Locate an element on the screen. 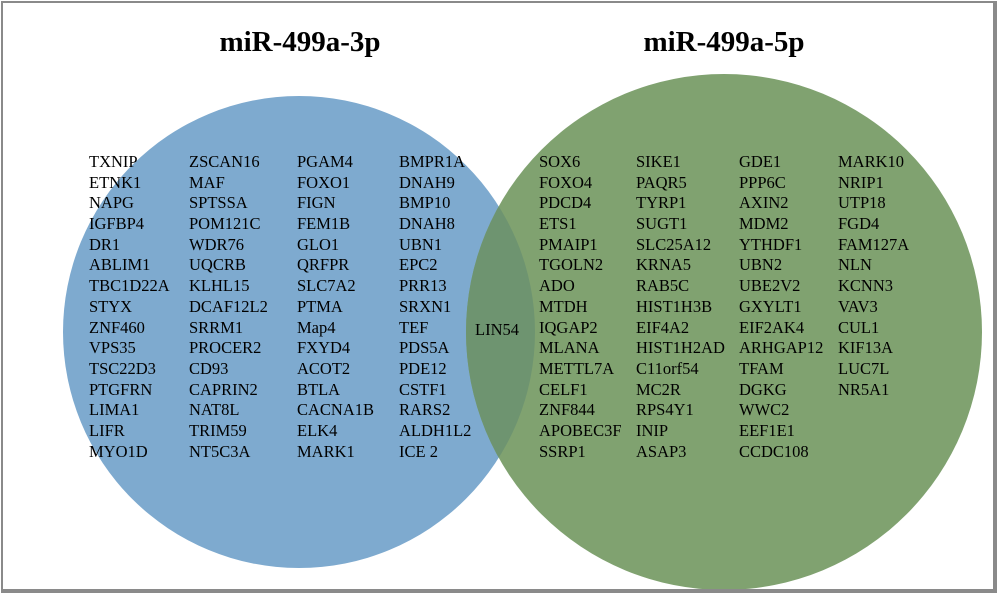 This screenshot has height=594, width=998. gene-label: FIGN is located at coordinates (316, 203).